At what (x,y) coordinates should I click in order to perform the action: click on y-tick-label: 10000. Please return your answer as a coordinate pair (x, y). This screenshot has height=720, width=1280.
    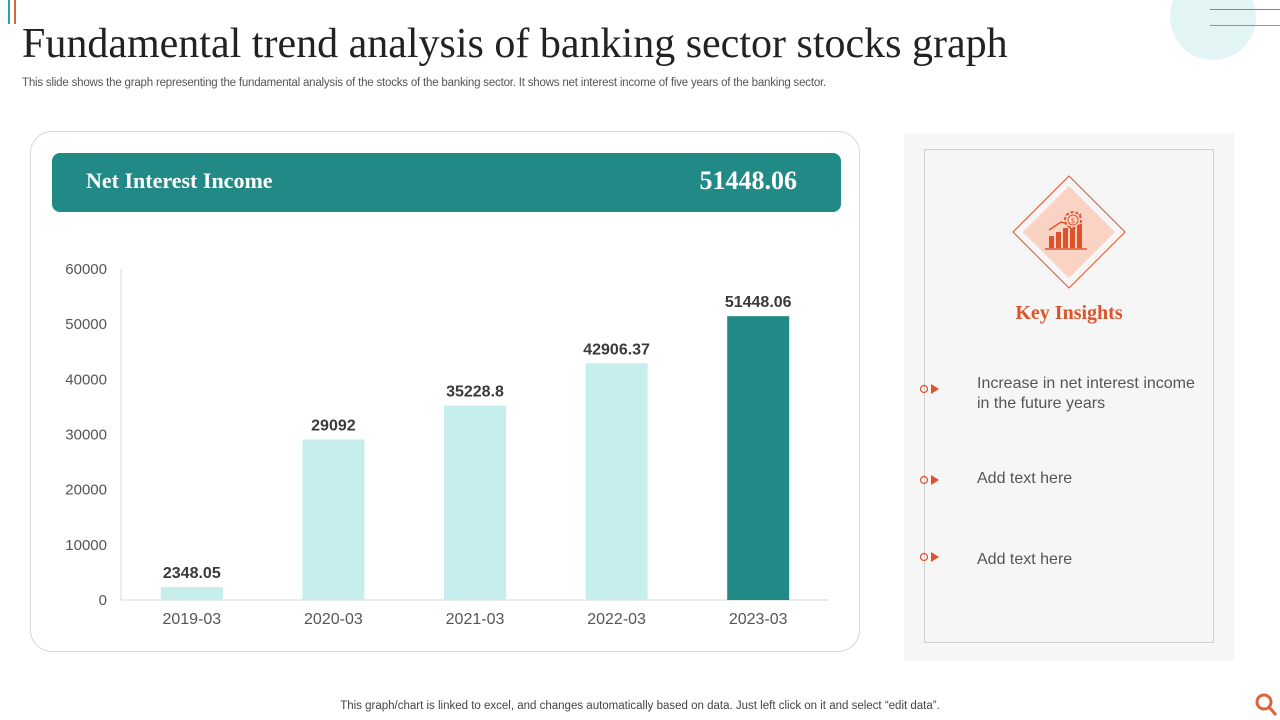
    Looking at the image, I should click on (86, 545).